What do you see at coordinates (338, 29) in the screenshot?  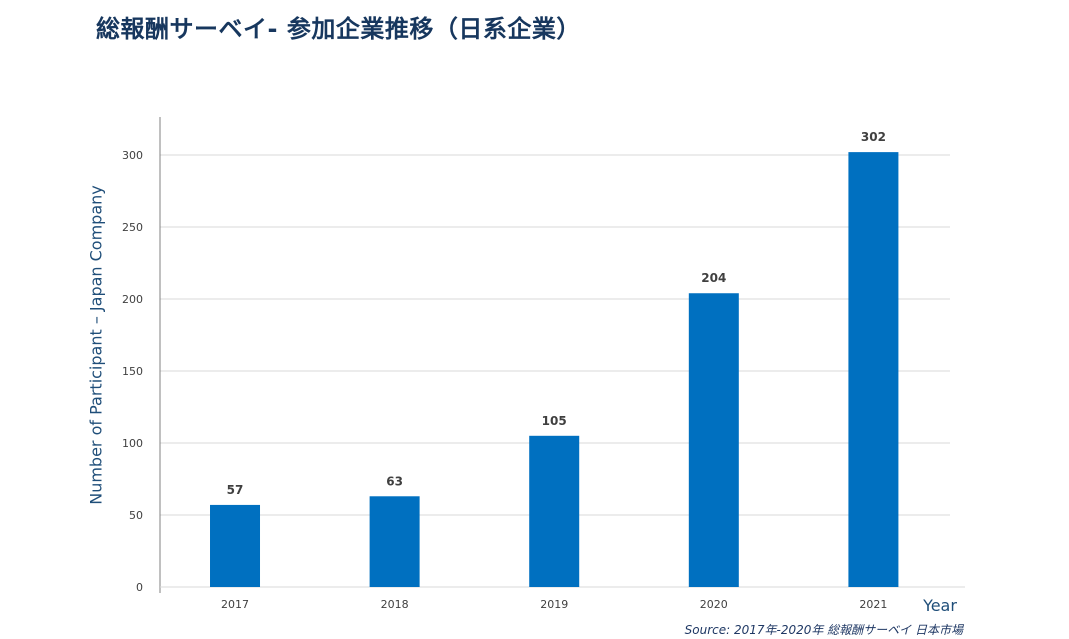 I see `chart-title: 総報酬サーベイ- 参加企業推移（日系企業）` at bounding box center [338, 29].